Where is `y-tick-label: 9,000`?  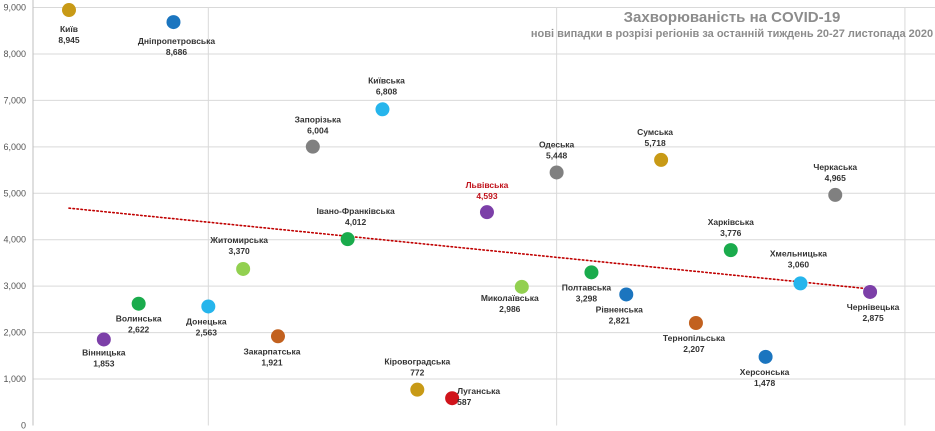 y-tick-label: 9,000 is located at coordinates (14, 8).